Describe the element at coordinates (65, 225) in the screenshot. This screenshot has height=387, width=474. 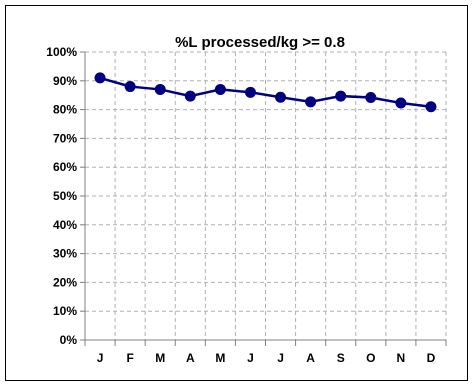
I see `y-tick-label: 40%` at that location.